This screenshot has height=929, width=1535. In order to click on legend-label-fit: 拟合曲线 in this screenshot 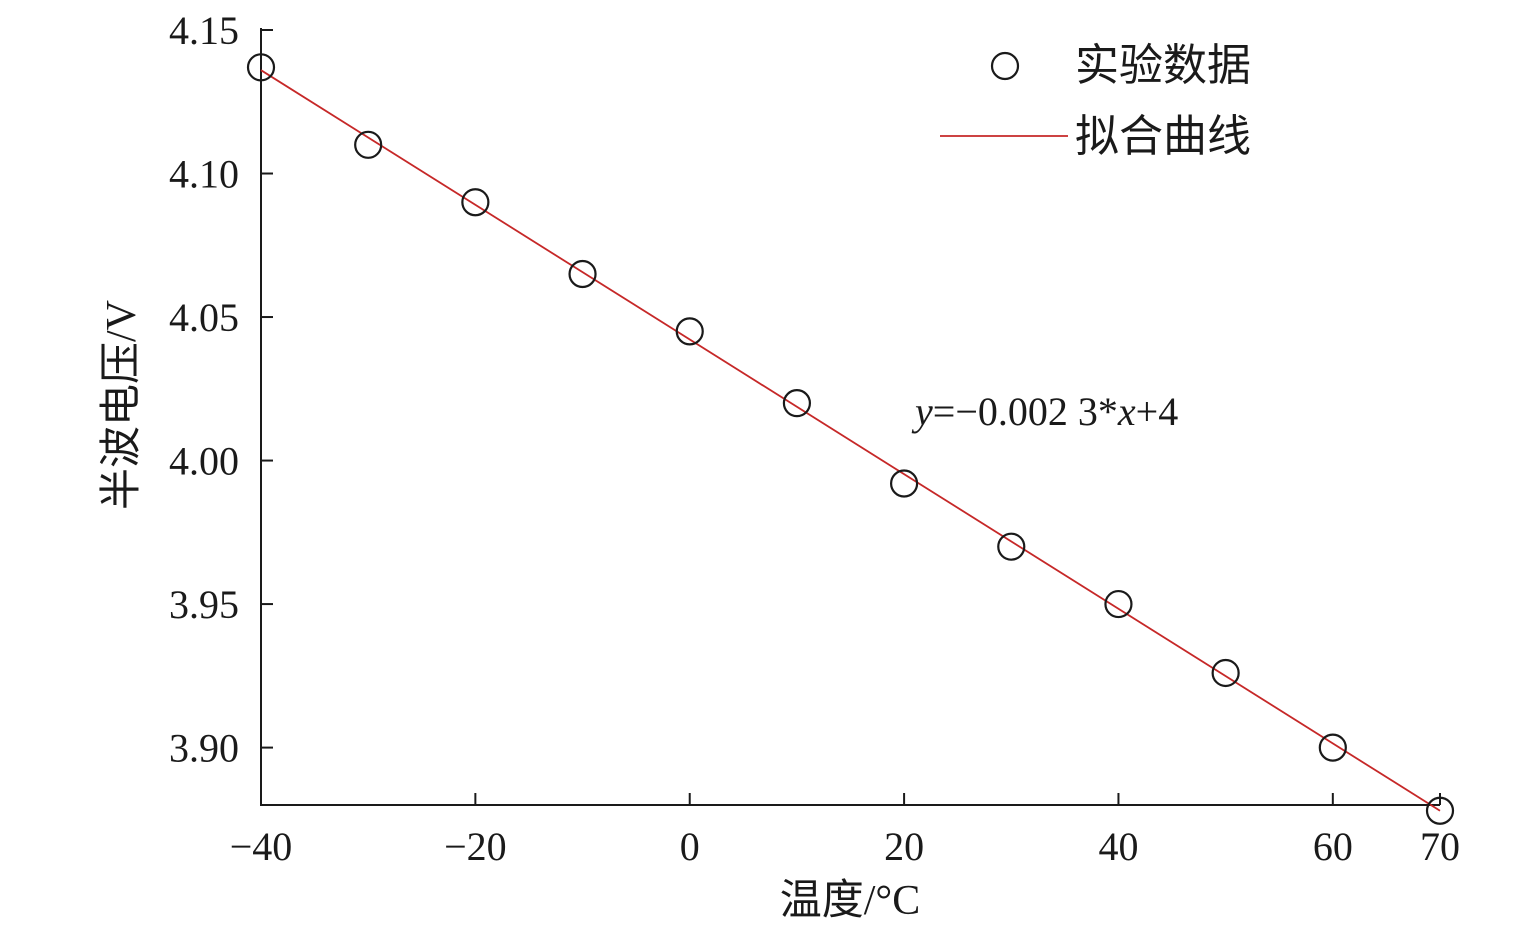, I will do `click(1163, 136)`.